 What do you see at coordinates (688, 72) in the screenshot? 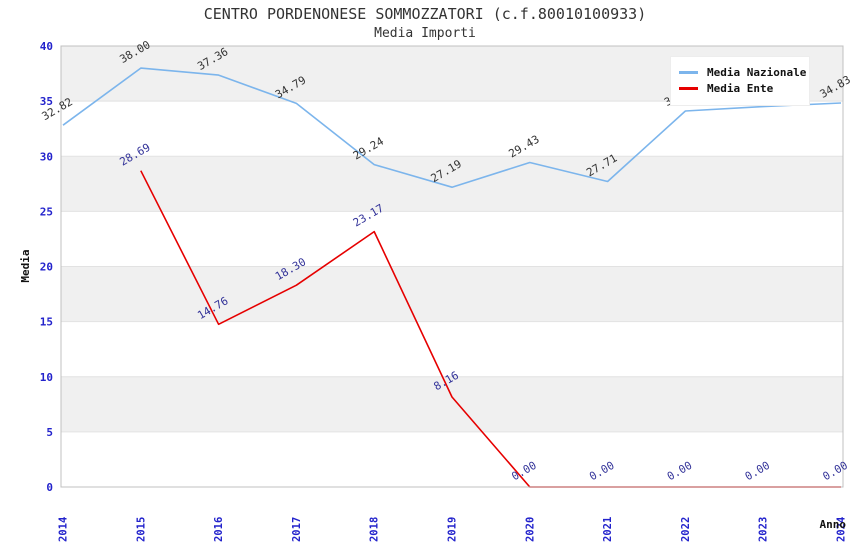
I see `legend-swatch-nazionale-icon` at bounding box center [688, 72].